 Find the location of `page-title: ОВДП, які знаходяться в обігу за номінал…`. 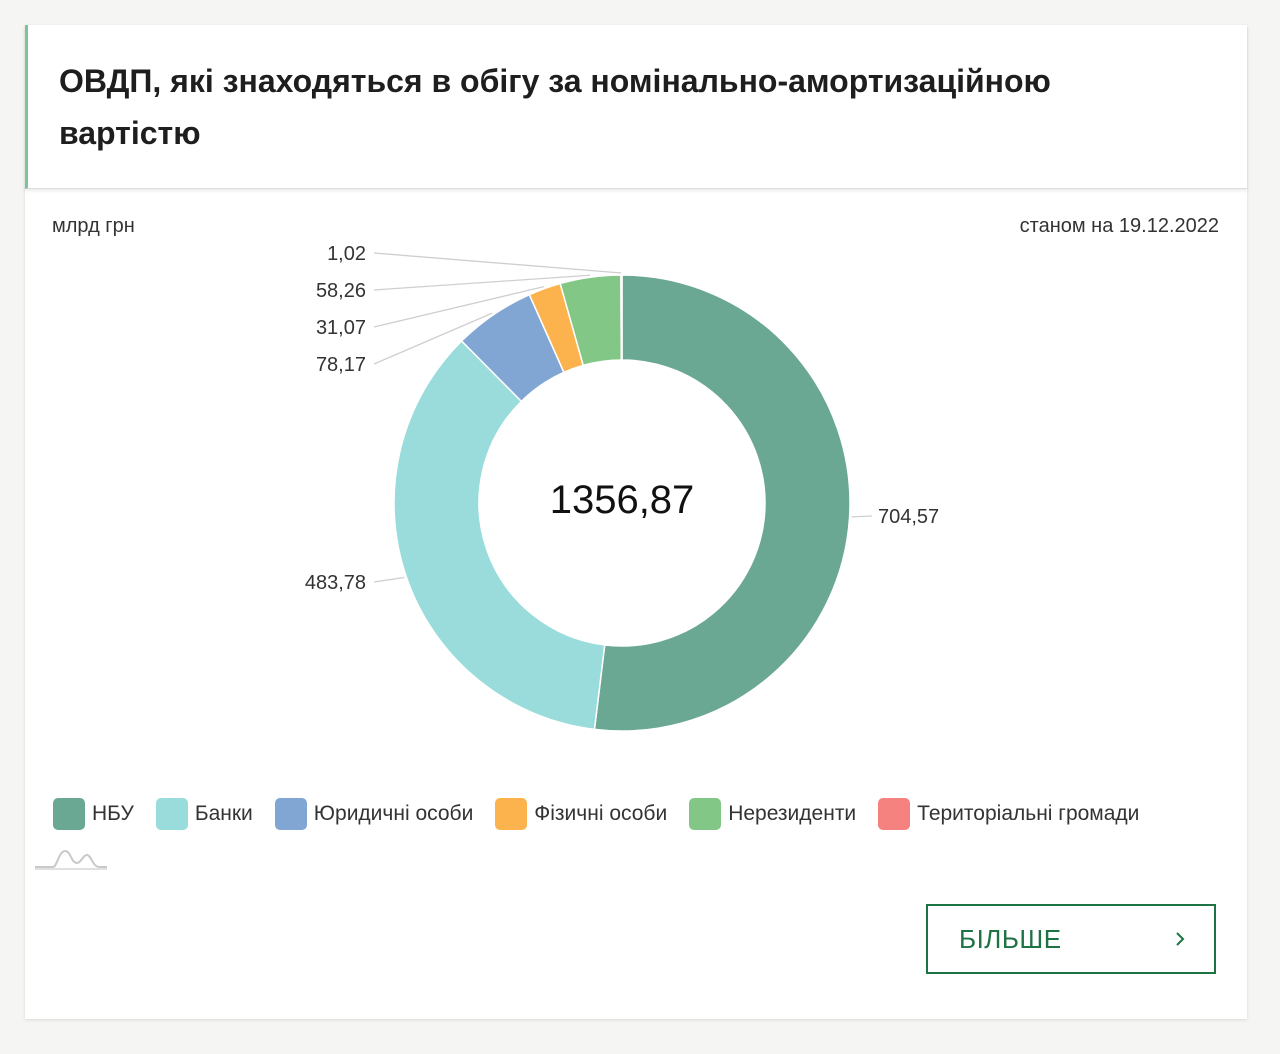

page-title: ОВДП, які знаходяться в обігу за номінал… is located at coordinates (555, 107).